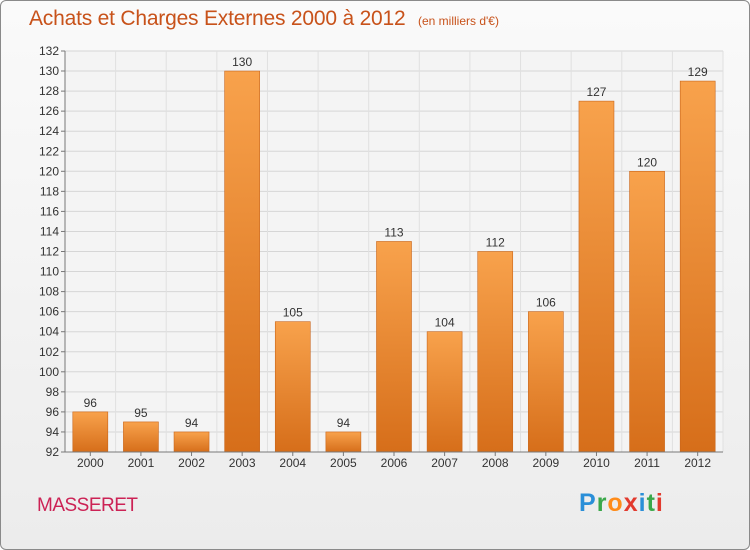 The width and height of the screenshot is (750, 550). What do you see at coordinates (495, 463) in the screenshot?
I see `x-tick-label: 2008` at bounding box center [495, 463].